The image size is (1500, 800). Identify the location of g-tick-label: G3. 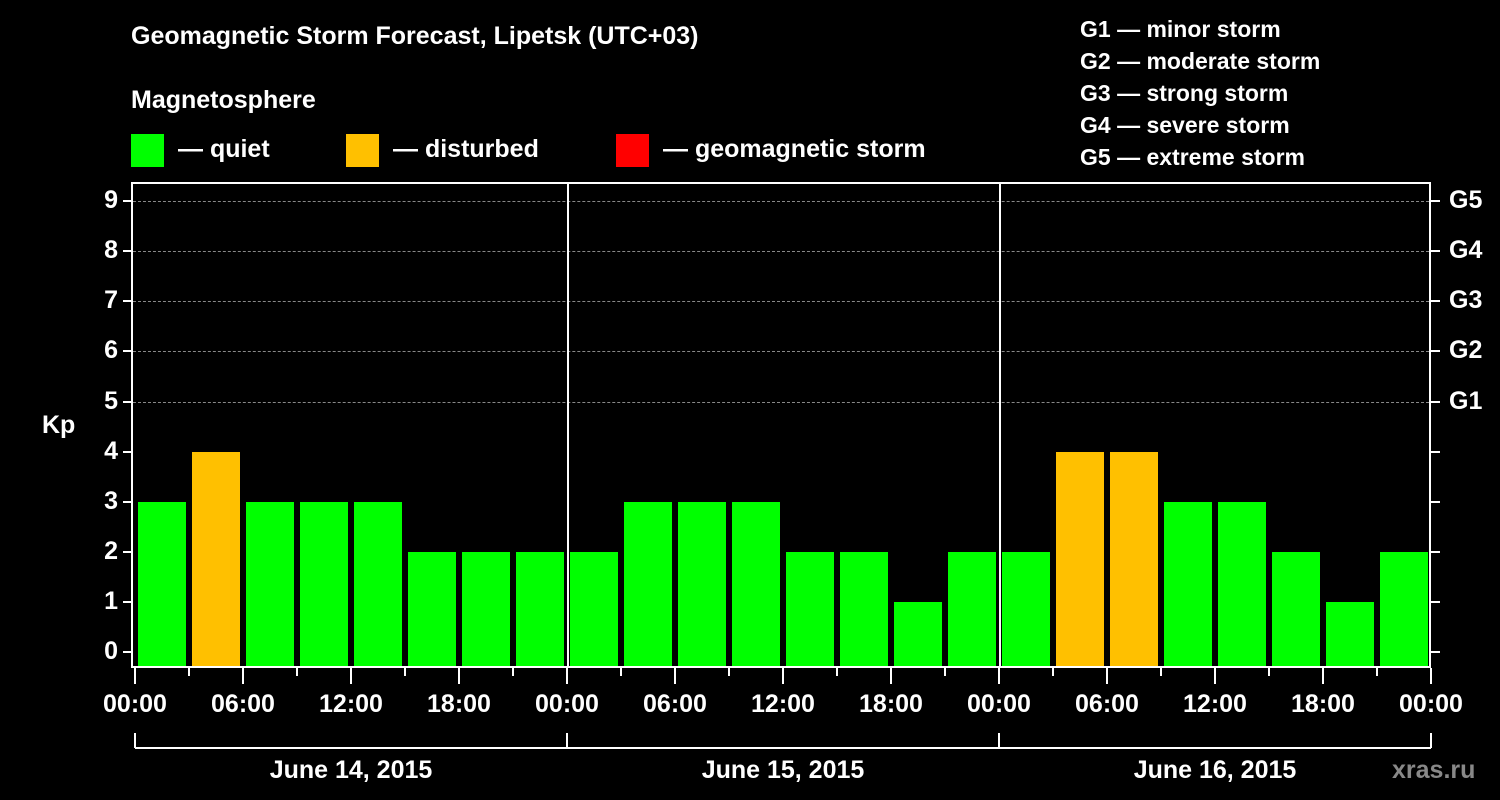
(1466, 300).